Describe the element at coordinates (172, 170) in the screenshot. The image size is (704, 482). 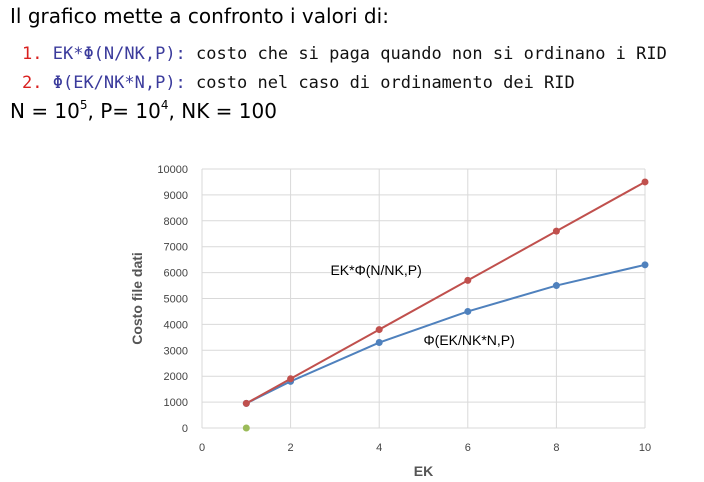
I see `y-tick-label: 10000` at that location.